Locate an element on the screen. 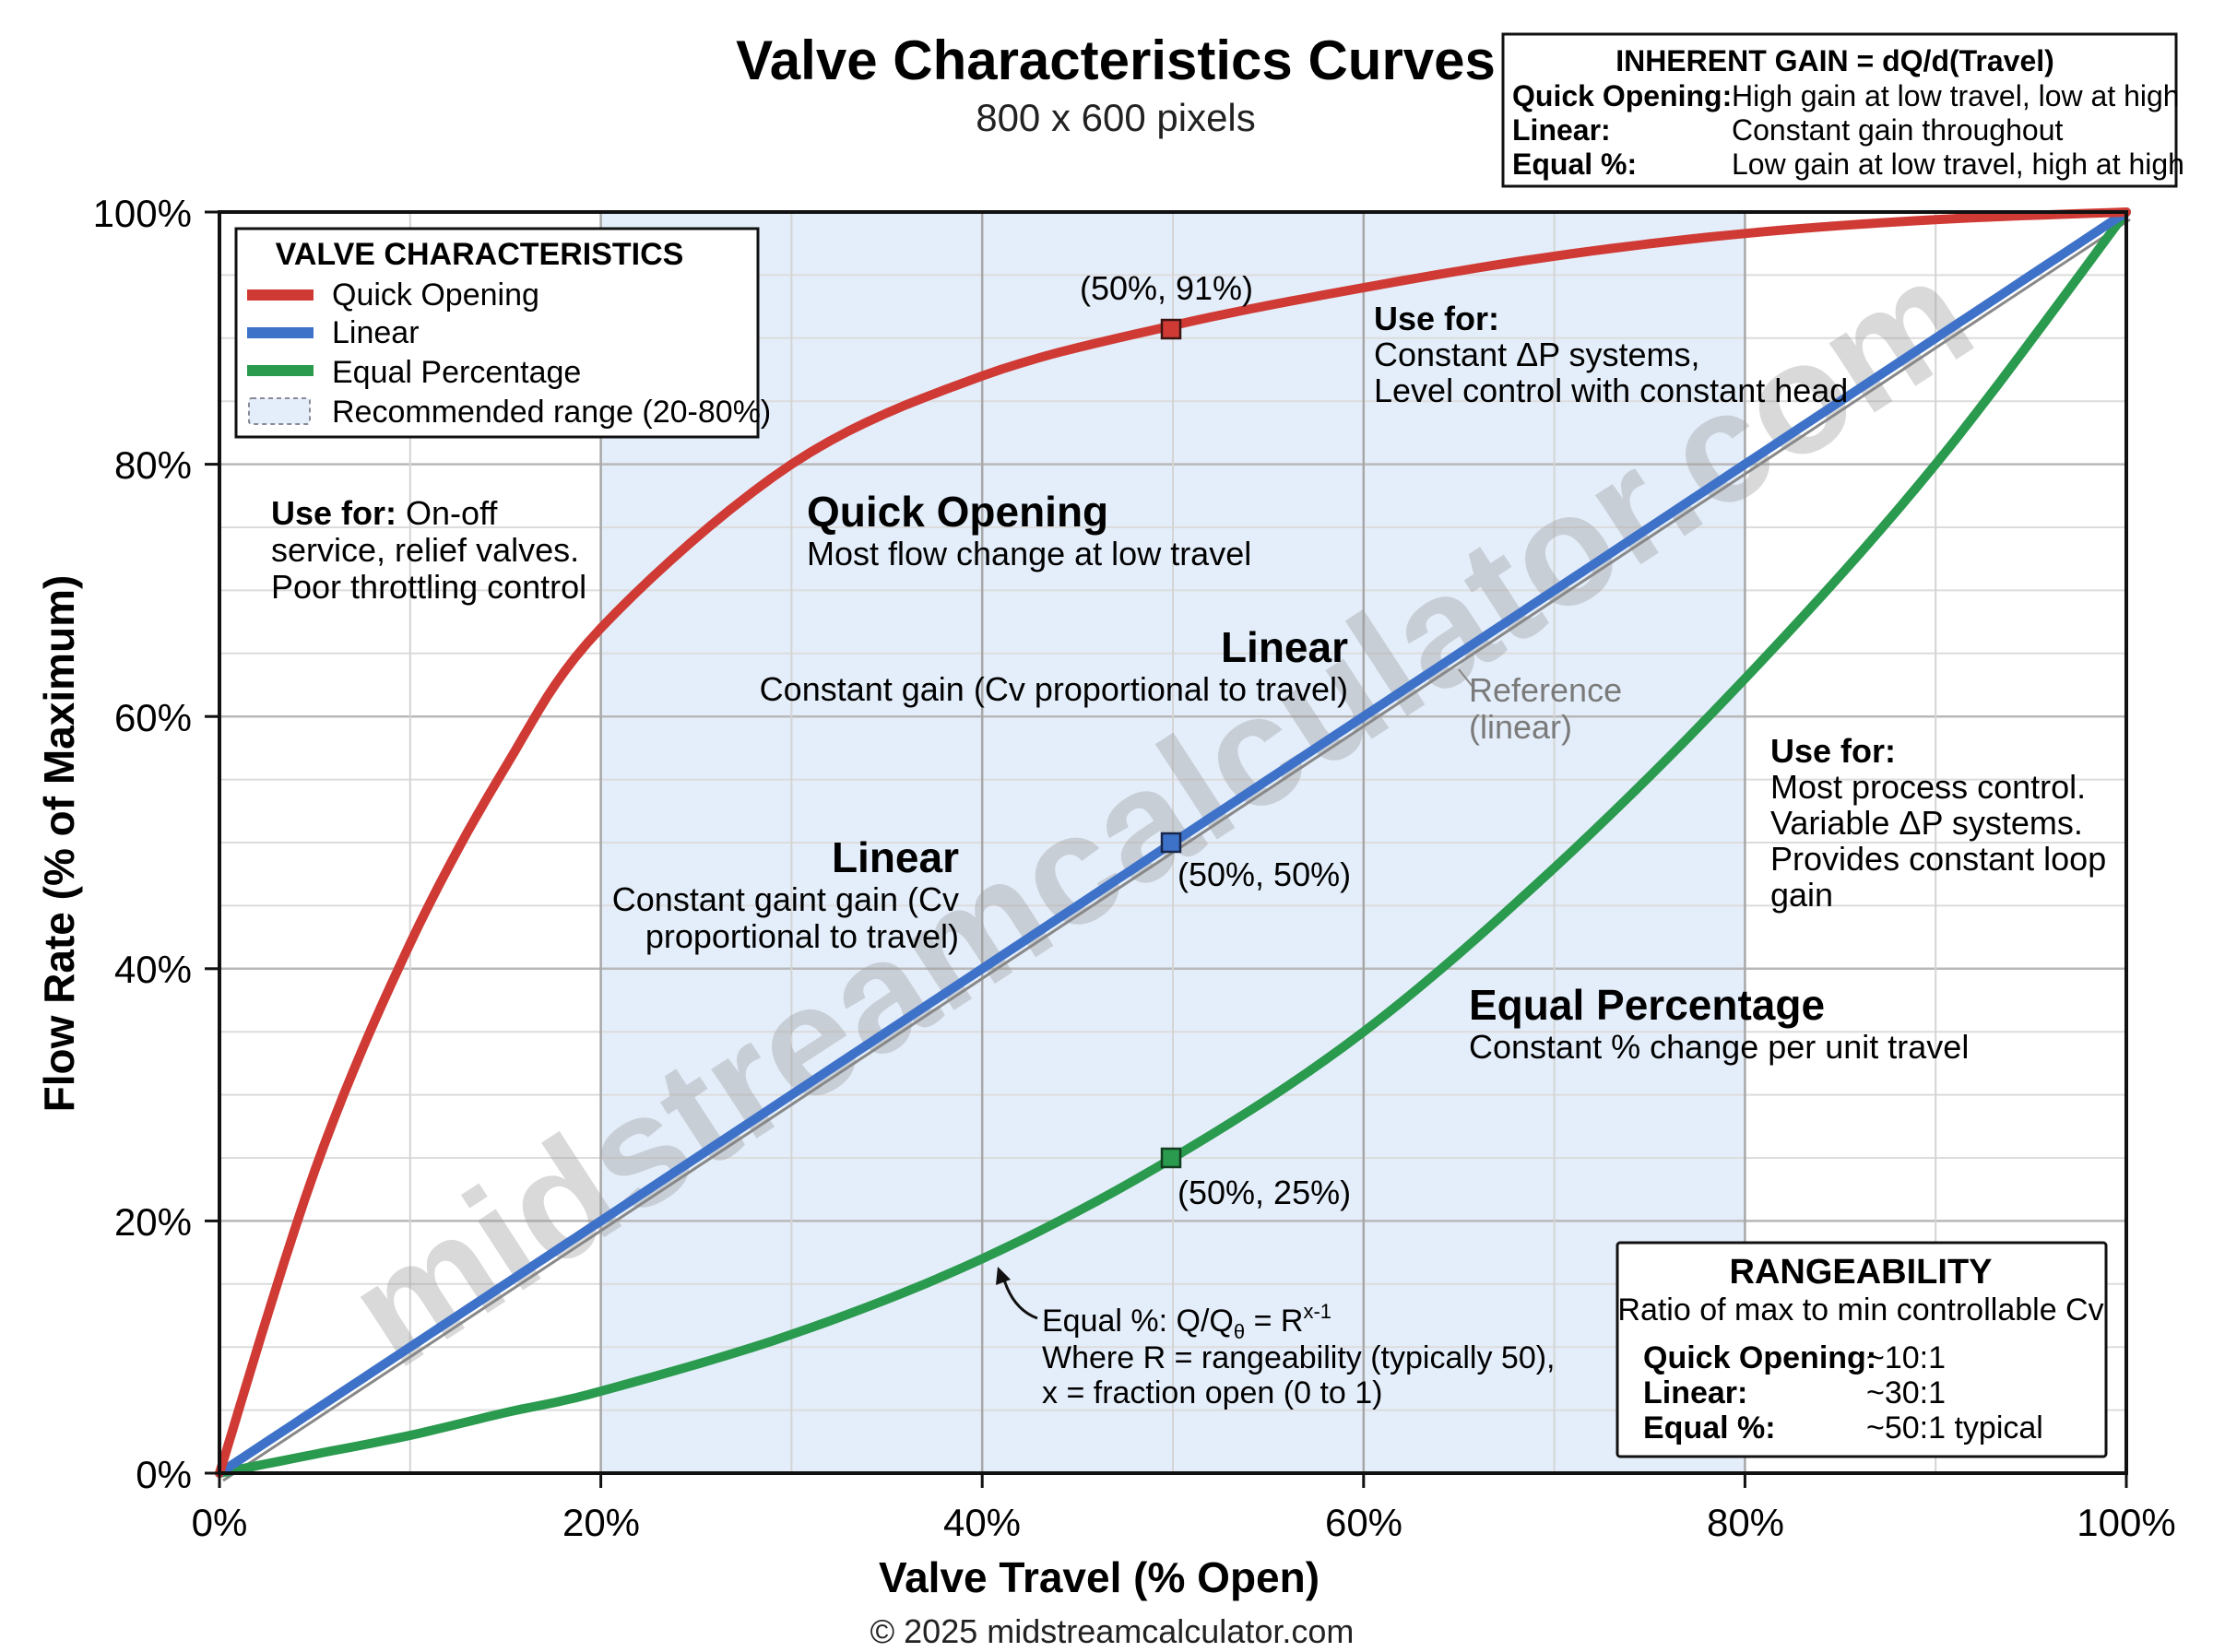  arrowhead-icon is located at coordinates (1003, 1276).